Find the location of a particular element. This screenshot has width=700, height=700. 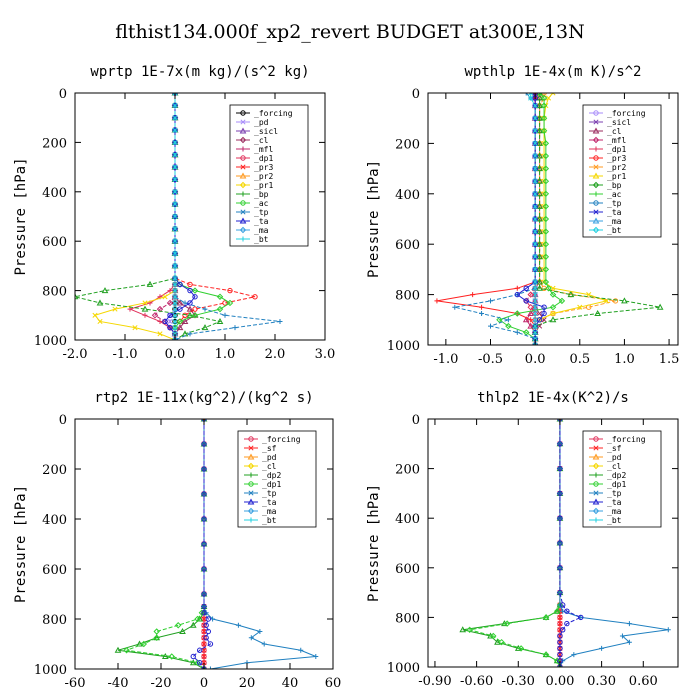

legend-entry: _pr1 is located at coordinates (263, 185).